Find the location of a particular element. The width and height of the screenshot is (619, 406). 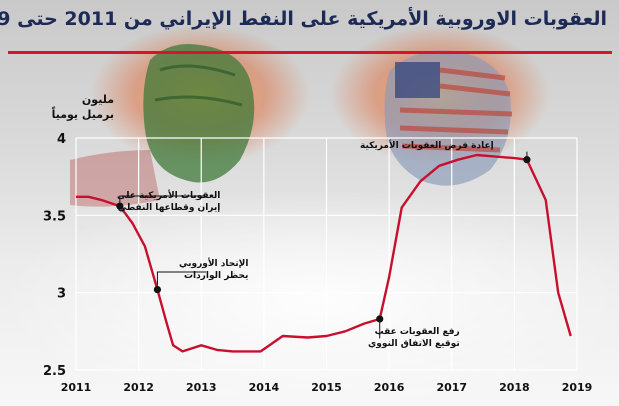

x-tick-label: 2018 is located at coordinates (514, 387).